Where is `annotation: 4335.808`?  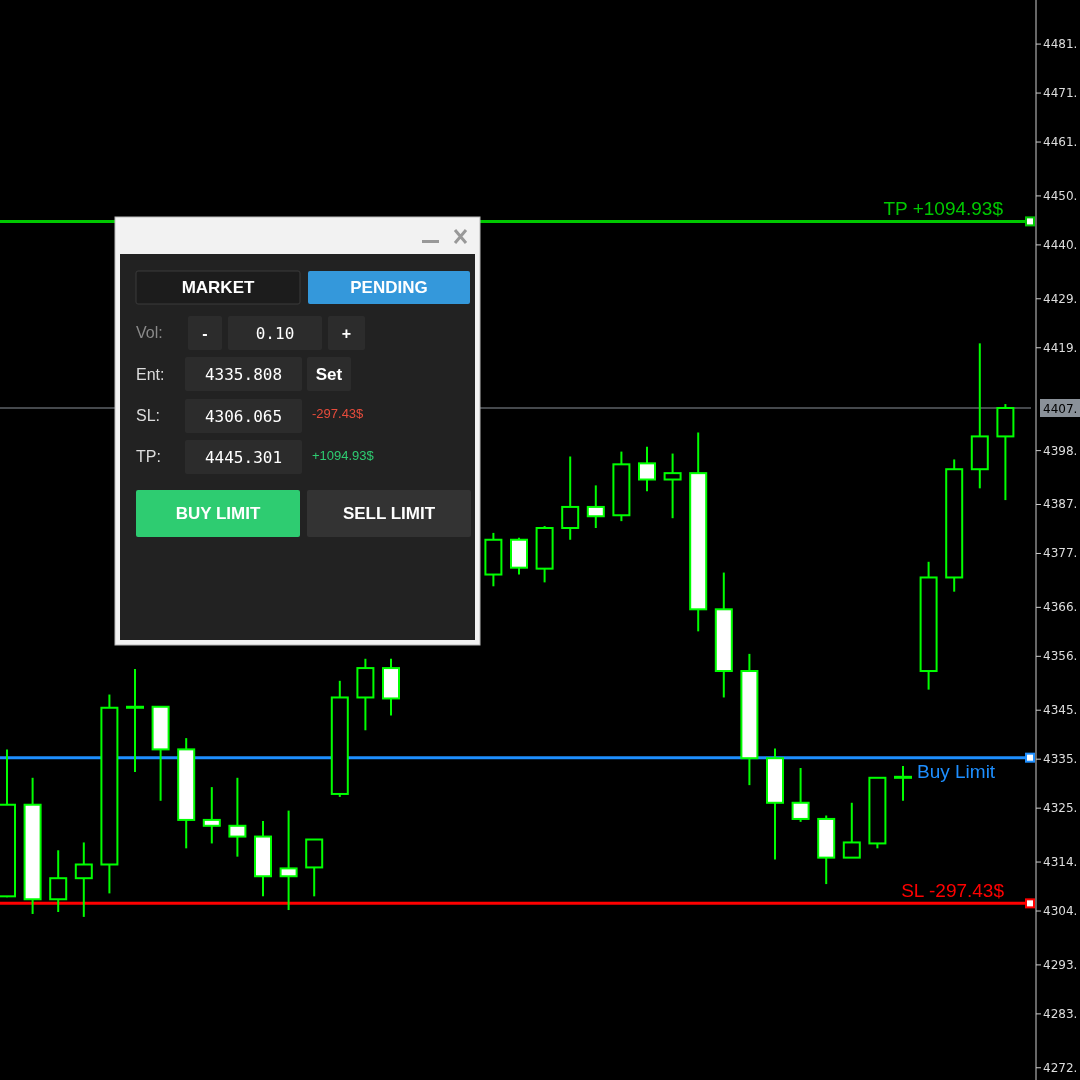
annotation: 4335.808 is located at coordinates (243, 374).